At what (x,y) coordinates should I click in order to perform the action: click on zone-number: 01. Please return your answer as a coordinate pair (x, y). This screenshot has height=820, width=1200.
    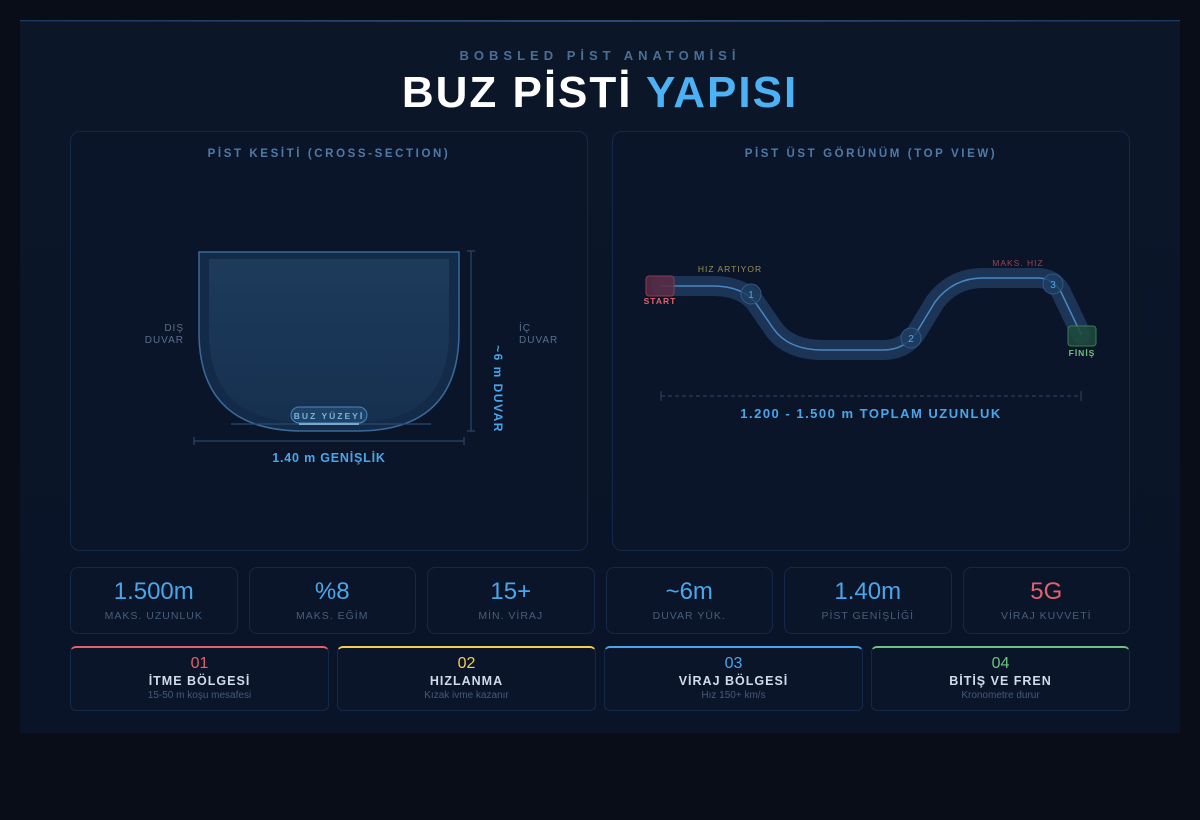
    Looking at the image, I should click on (199, 663).